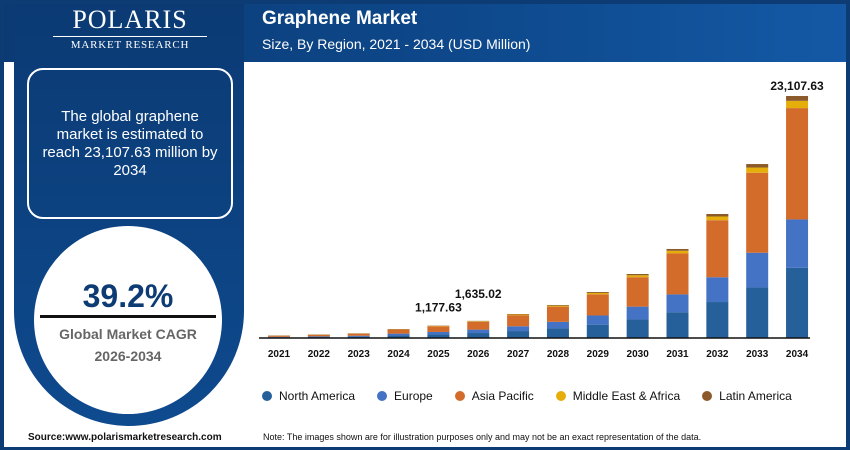 The image size is (850, 450). Describe the element at coordinates (438, 329) in the screenshot. I see `bar-asia-pacific-2025` at that location.